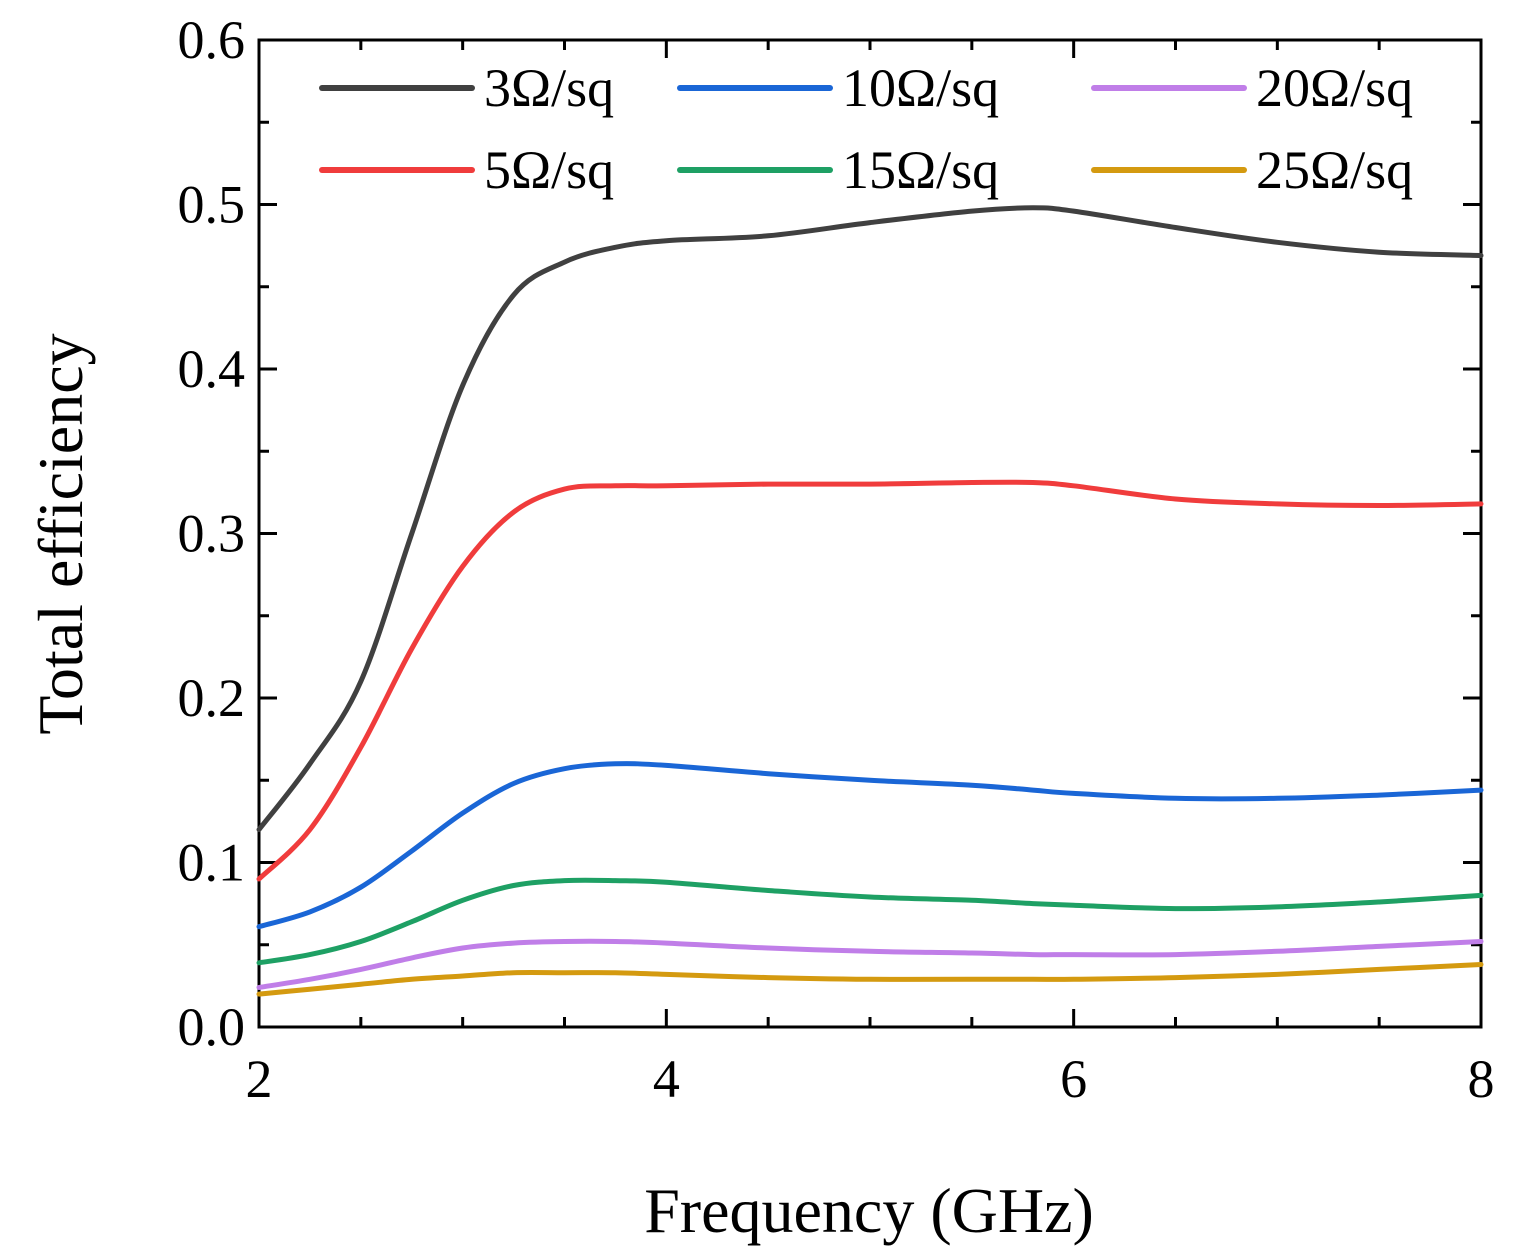 The image size is (1515, 1257). I want to click on legend-label: 3Ω/sq, so click(549, 88).